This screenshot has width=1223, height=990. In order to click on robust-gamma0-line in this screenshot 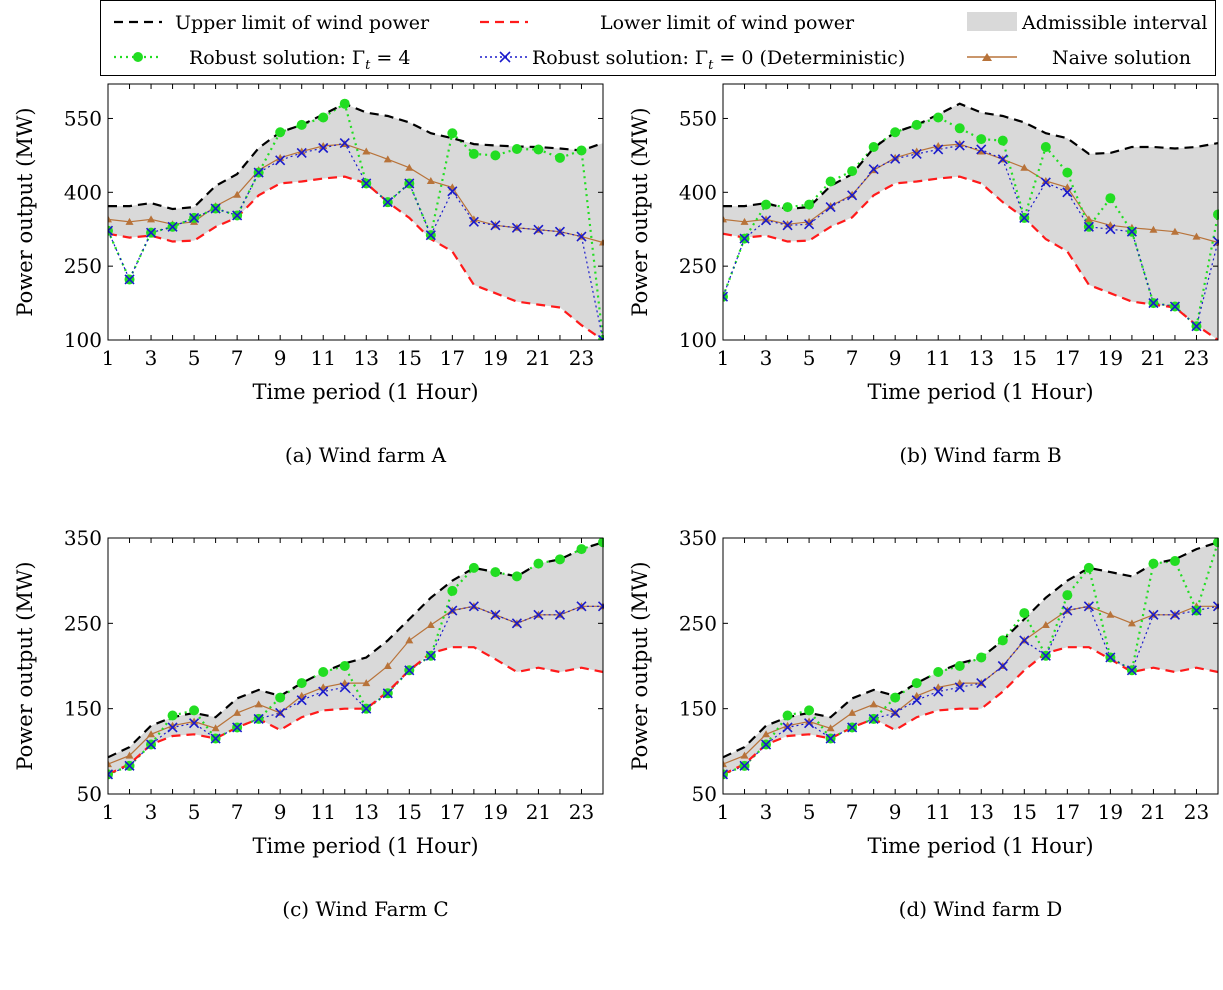, I will do `click(971, 690)`.